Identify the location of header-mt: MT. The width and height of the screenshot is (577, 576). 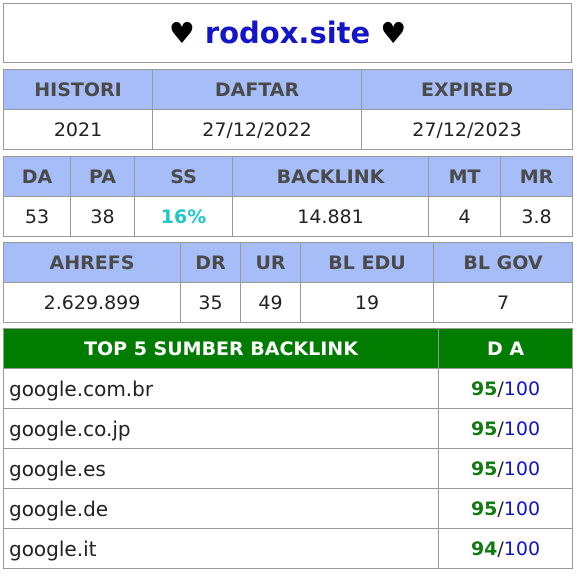
(464, 176).